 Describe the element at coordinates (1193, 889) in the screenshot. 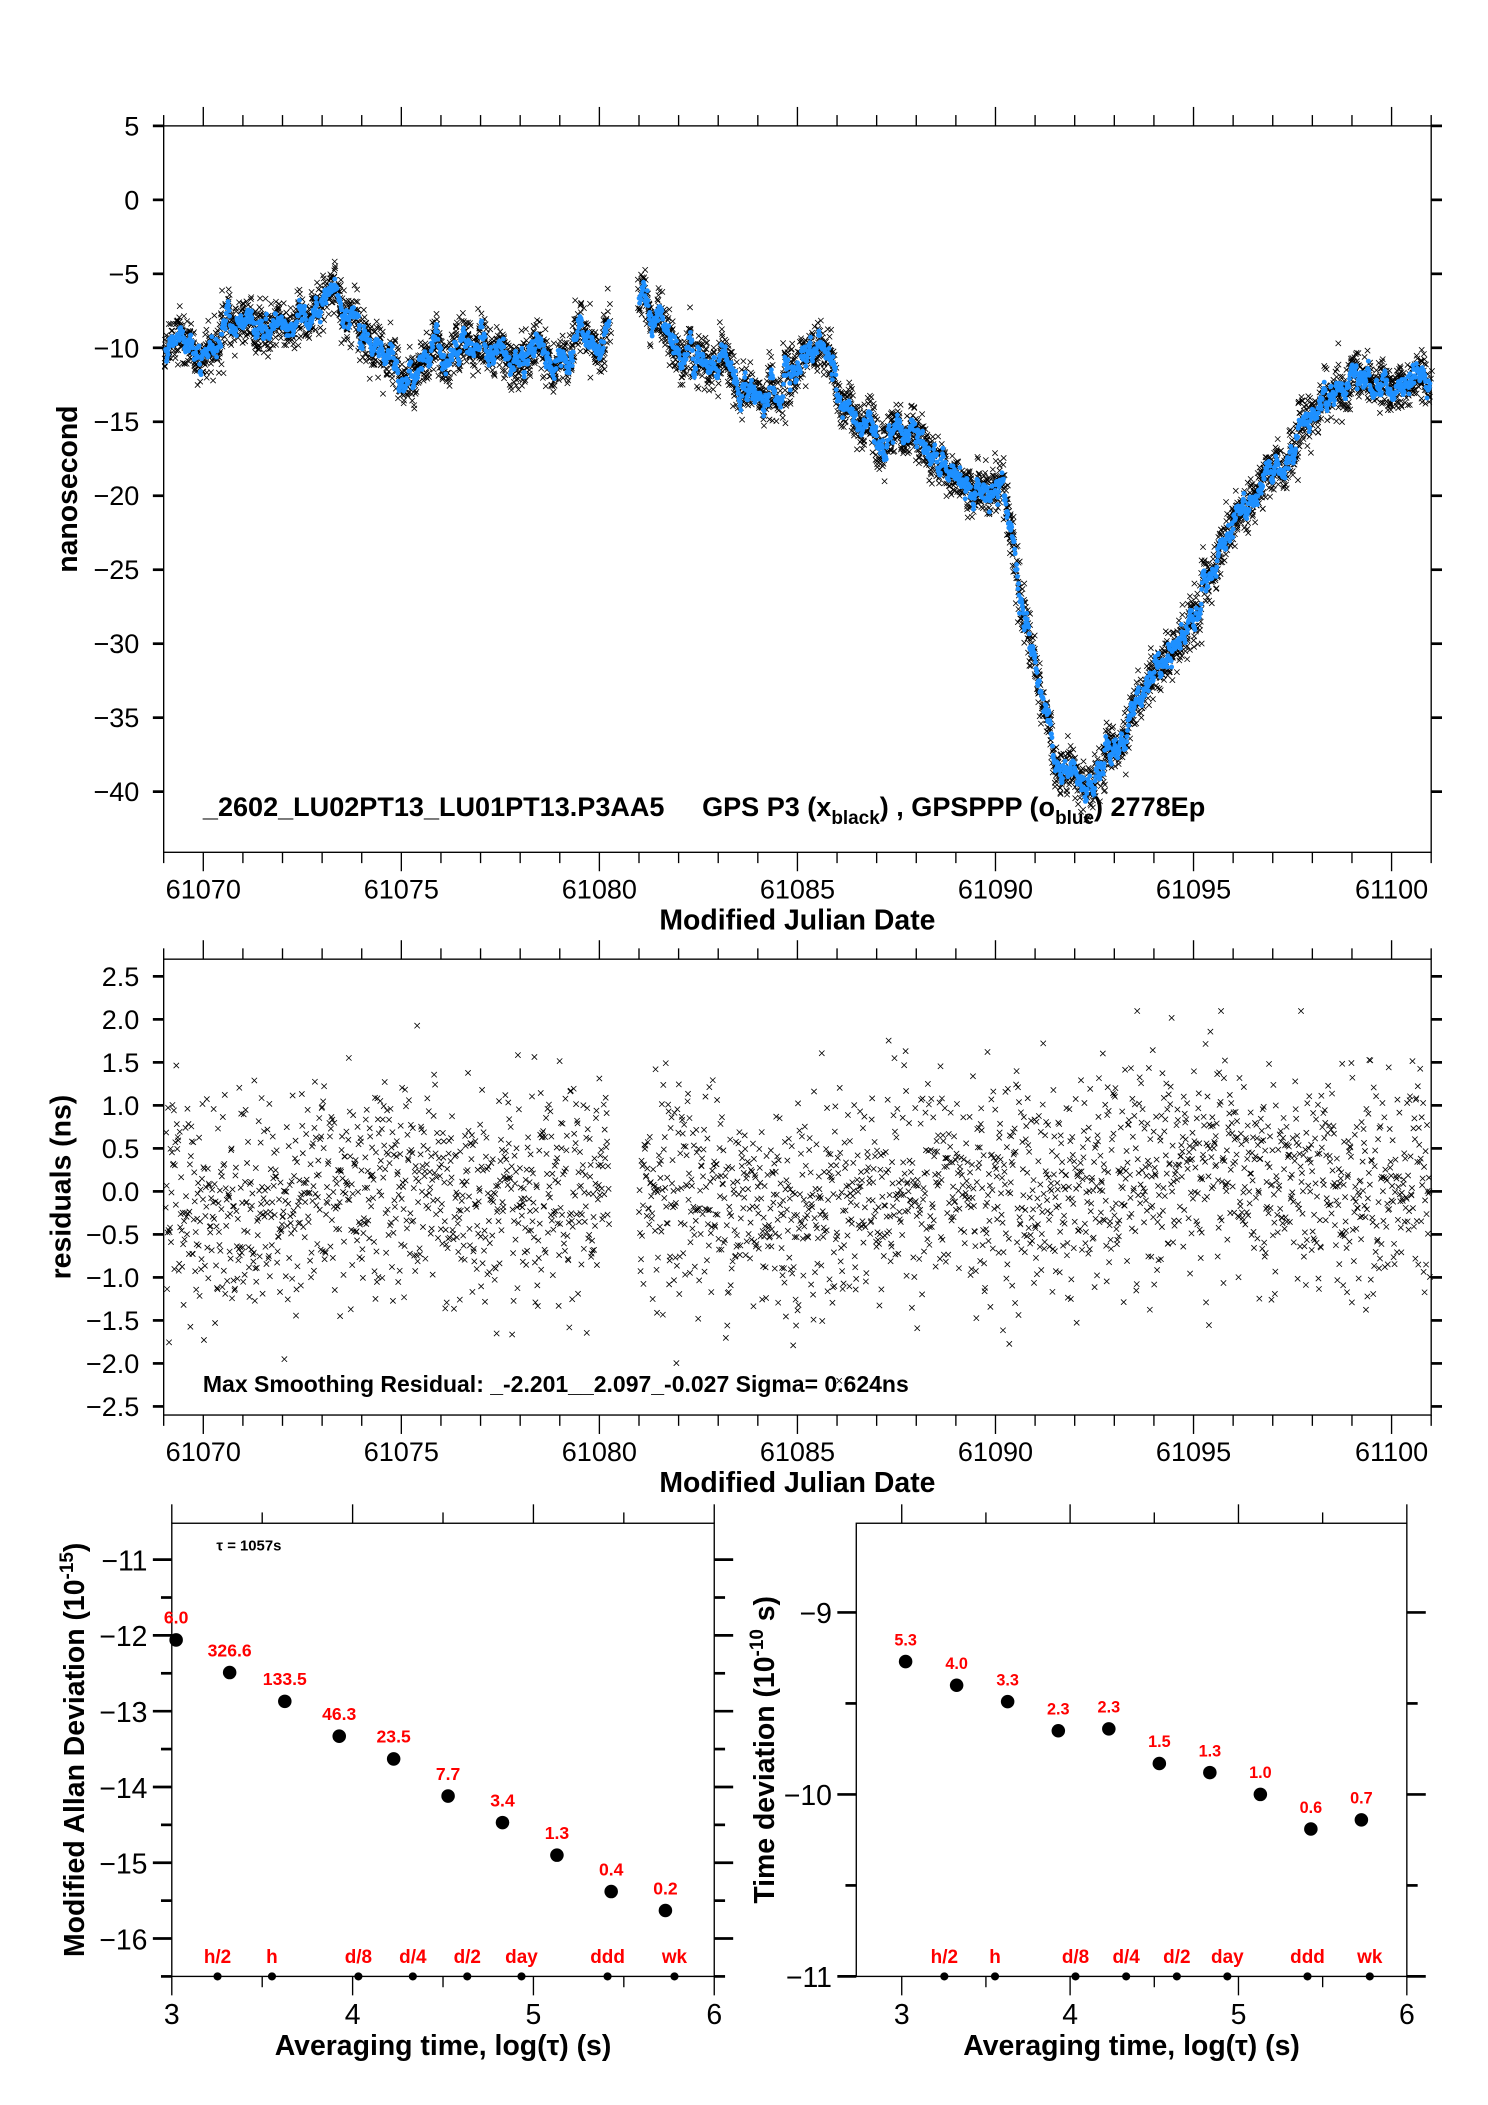

I see `x-tick-label: 61095` at that location.